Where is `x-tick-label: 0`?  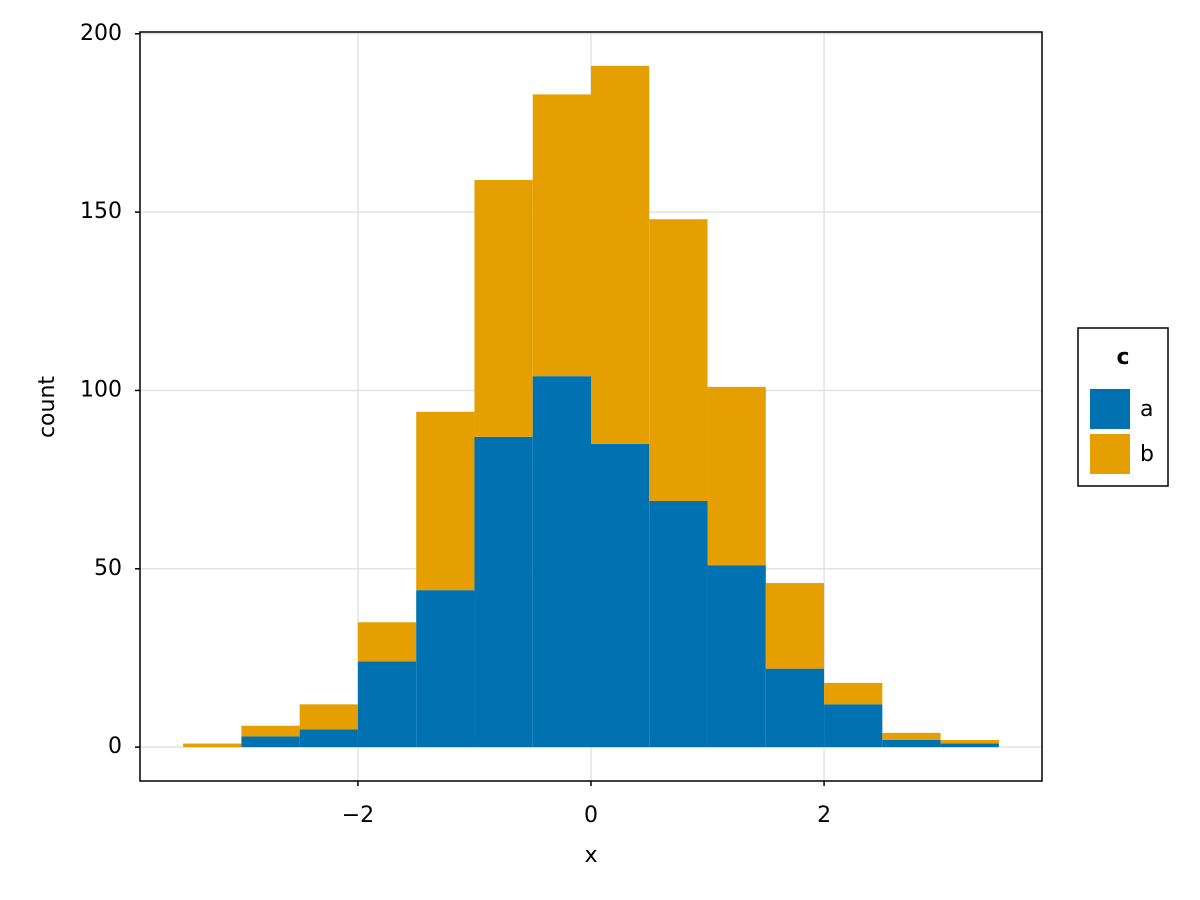 x-tick-label: 0 is located at coordinates (591, 815).